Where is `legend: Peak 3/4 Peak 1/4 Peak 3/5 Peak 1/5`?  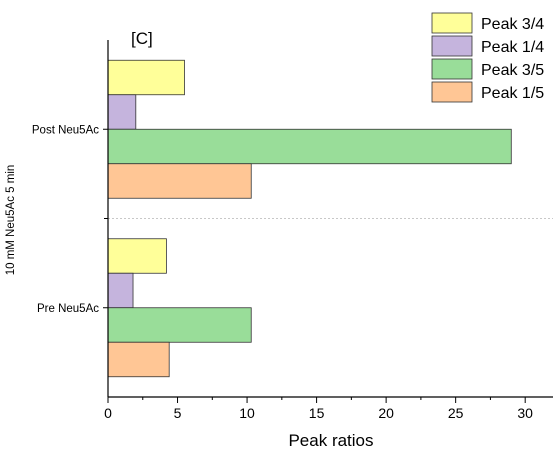 legend: Peak 3/4 Peak 1/4 Peak 3/5 Peak 1/5 is located at coordinates (487, 57).